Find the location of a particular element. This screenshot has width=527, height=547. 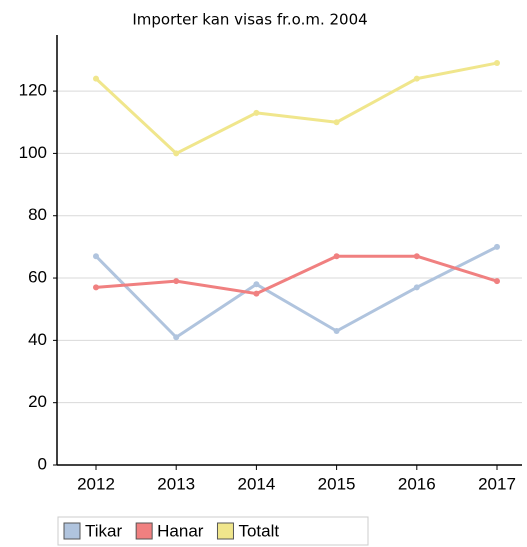

x-tick-label: 2013 is located at coordinates (176, 483).